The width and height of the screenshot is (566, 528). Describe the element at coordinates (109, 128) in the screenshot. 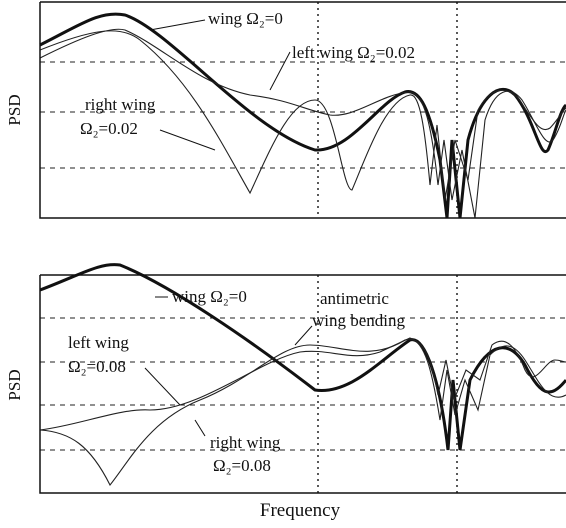

I see `annotation: Ω₂=0.02` at that location.